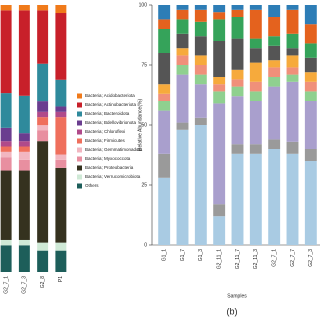 The image size is (320, 320). I want to click on legend-label: Bacteria; Acidobacteriota, so click(110, 95).